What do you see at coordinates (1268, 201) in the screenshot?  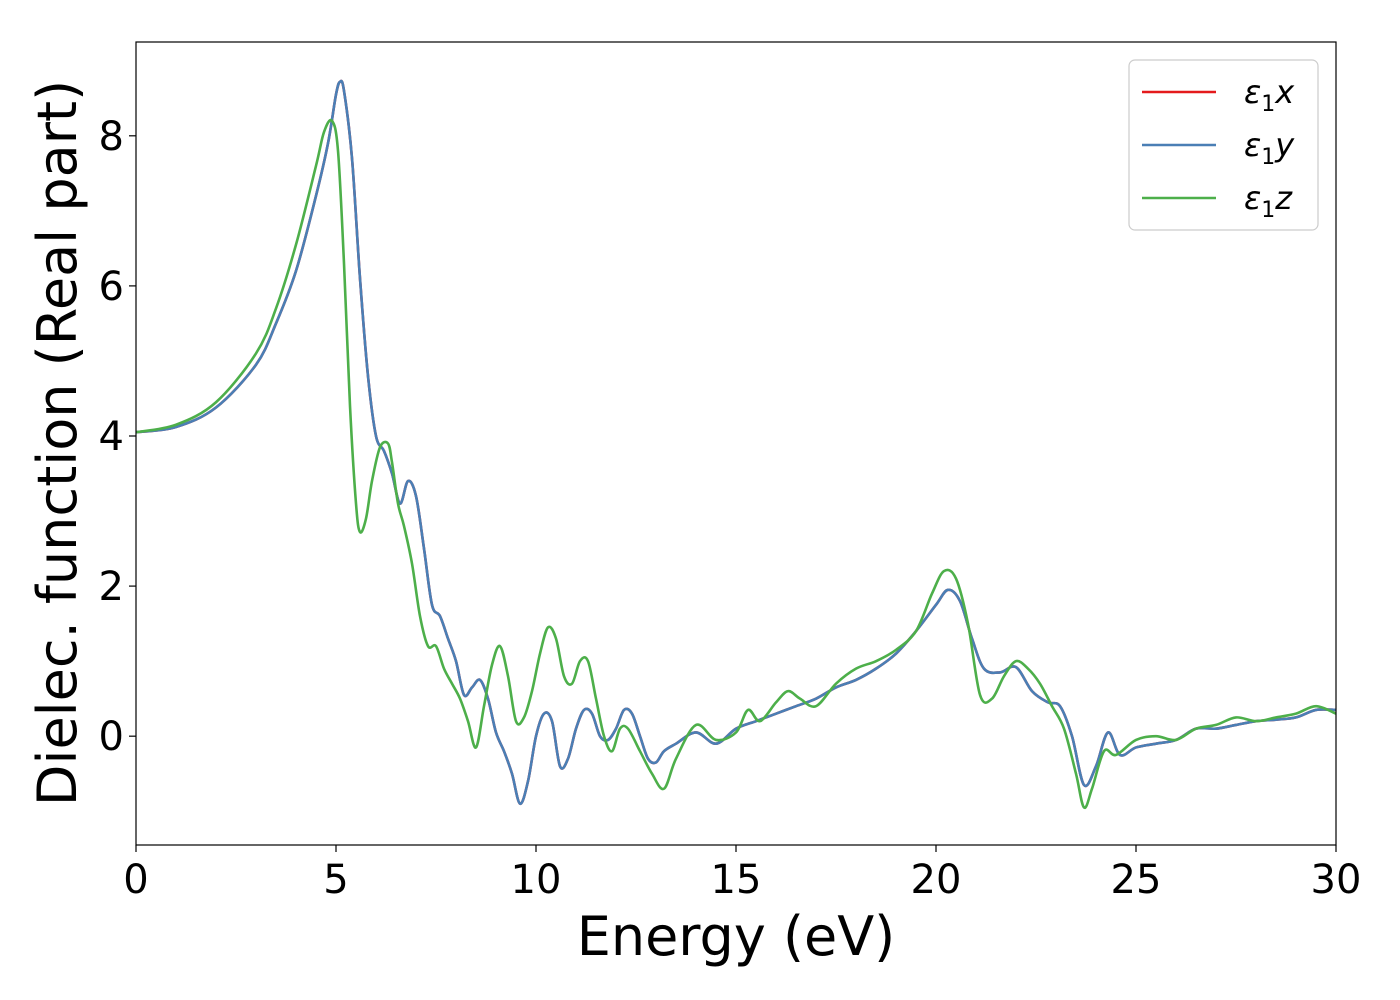 I see `legend-label-z: ε1z` at bounding box center [1268, 201].